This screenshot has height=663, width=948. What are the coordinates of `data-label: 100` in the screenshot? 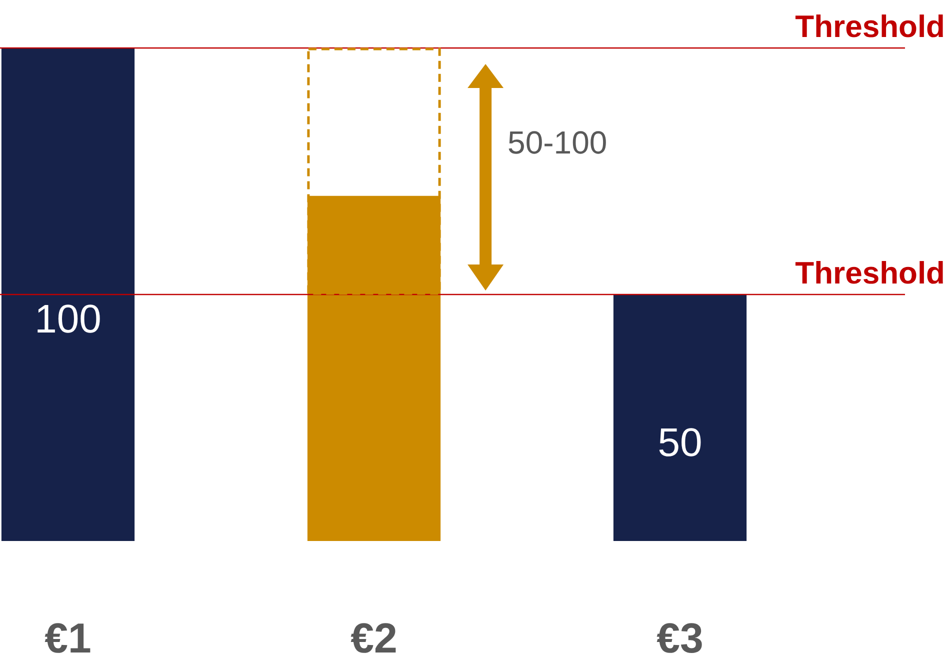 It's located at (68, 320).